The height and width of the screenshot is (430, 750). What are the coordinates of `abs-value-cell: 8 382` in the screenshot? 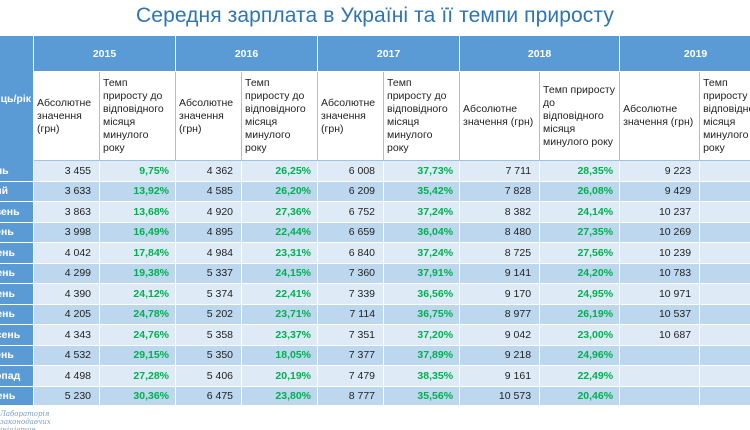 It's located at (500, 212).